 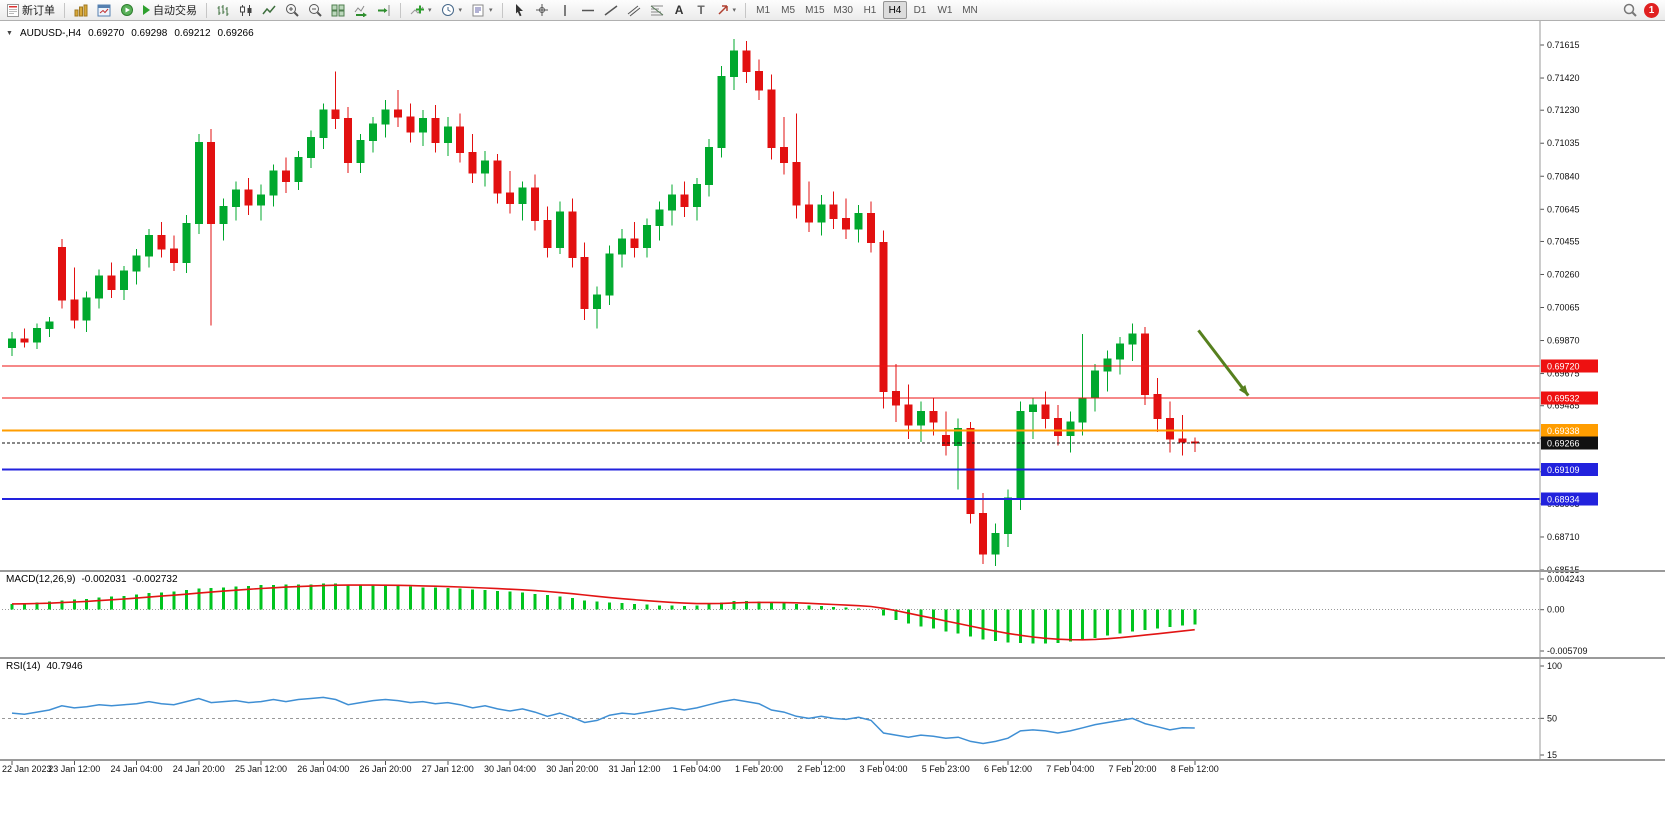 What do you see at coordinates (1563, 537) in the screenshot?
I see `price-axis-label: 0.68710` at bounding box center [1563, 537].